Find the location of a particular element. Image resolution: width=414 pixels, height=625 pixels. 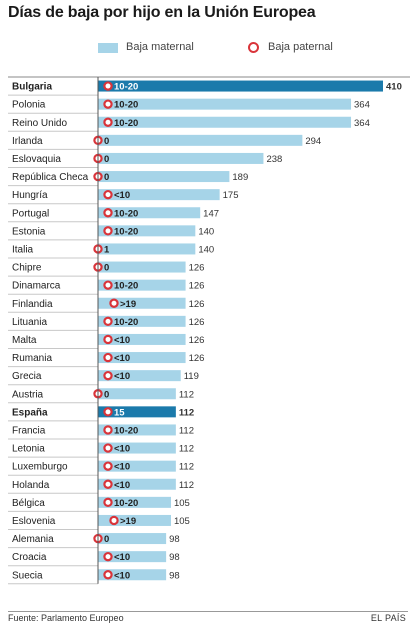

category-label: Holanda is located at coordinates (31, 485).